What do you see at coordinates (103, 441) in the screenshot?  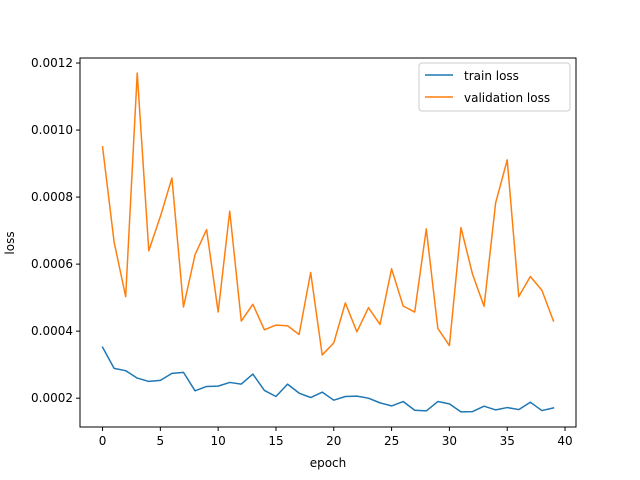 I see `x-tick-label: 0` at bounding box center [103, 441].